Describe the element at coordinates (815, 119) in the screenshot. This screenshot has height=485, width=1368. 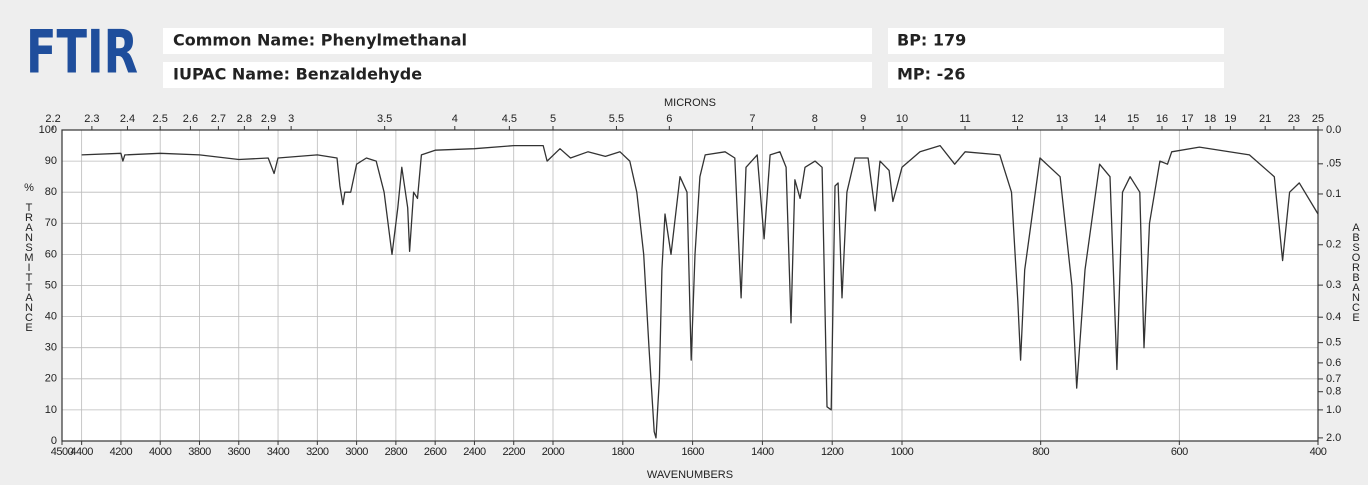
I see `x2-tick-label: 8` at that location.